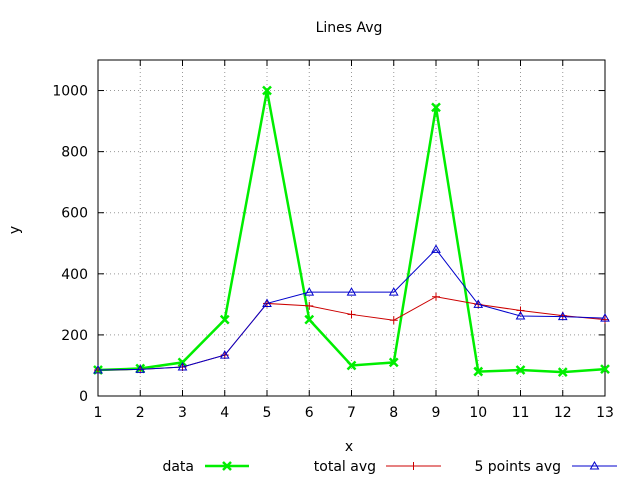 This screenshot has height=484, width=640. I want to click on y-tick-label: 600, so click(74, 214).